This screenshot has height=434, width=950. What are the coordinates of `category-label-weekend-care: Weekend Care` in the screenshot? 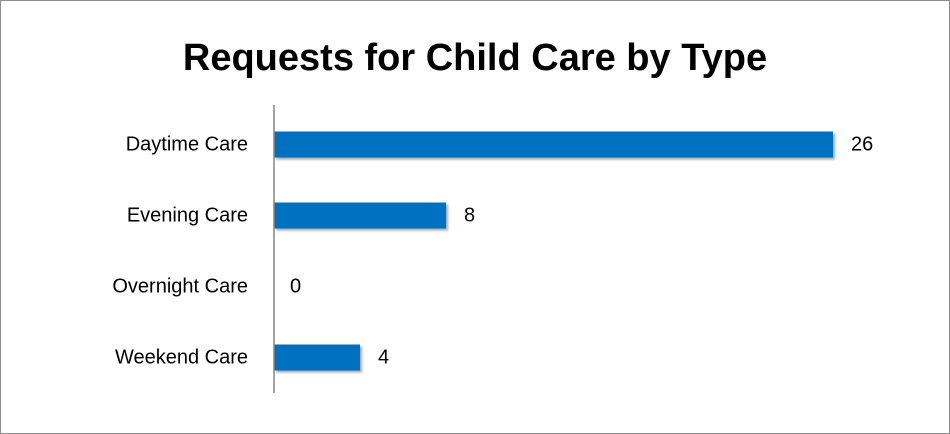 It's located at (181, 358).